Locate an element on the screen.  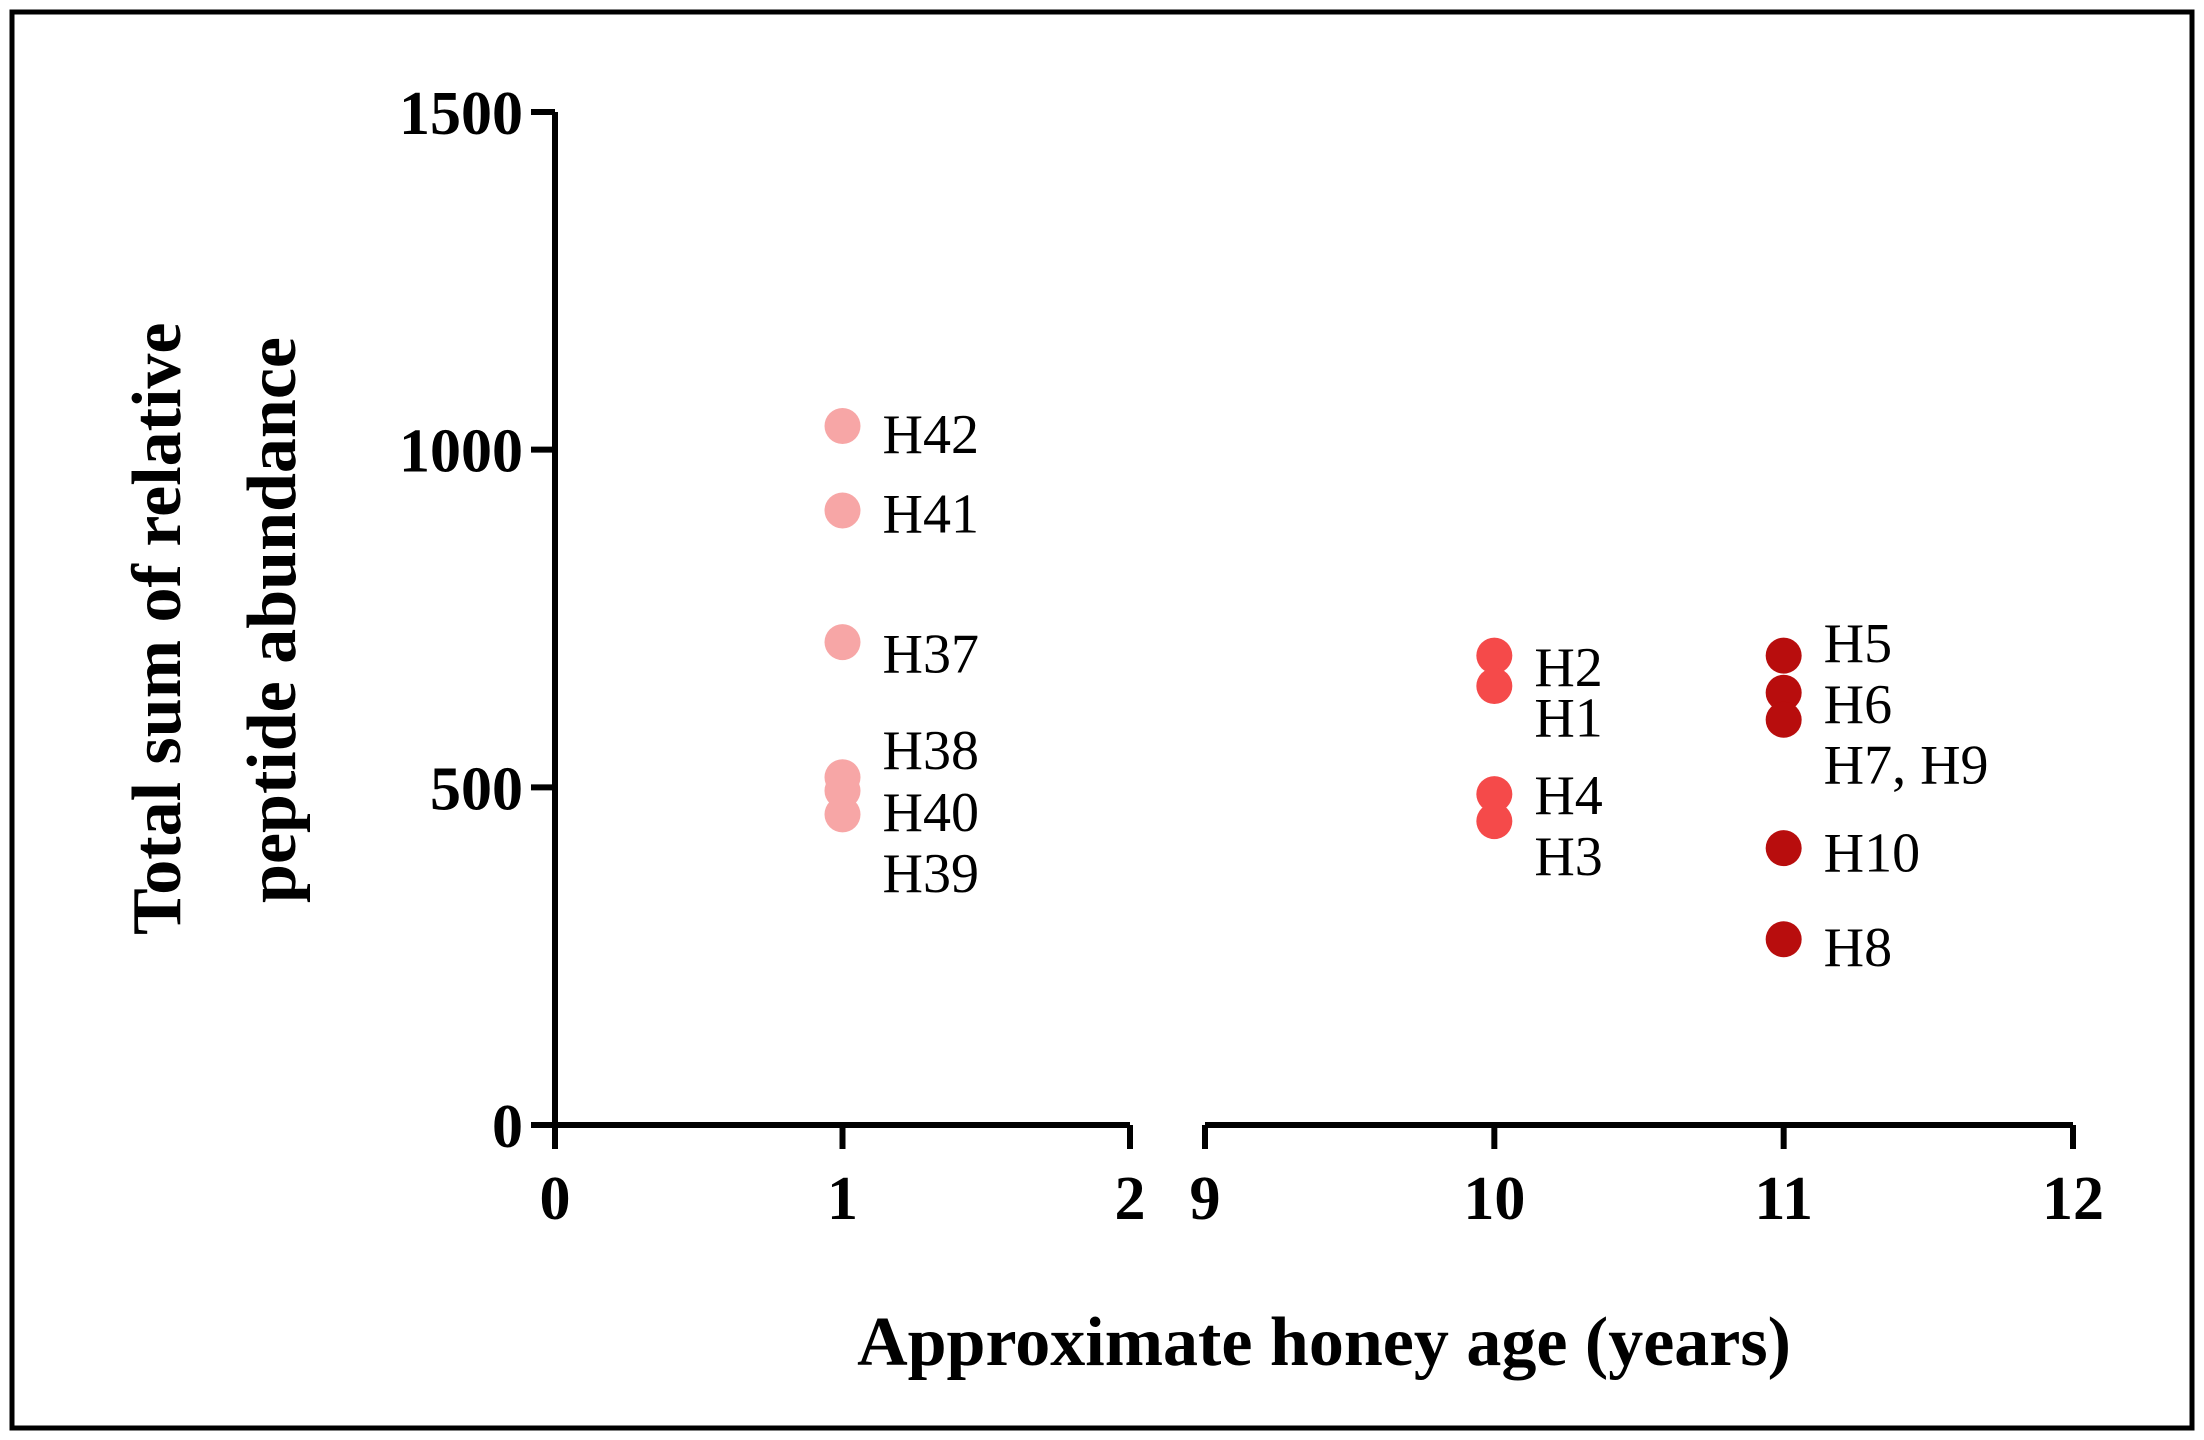
point-label: H42 is located at coordinates (931, 435).